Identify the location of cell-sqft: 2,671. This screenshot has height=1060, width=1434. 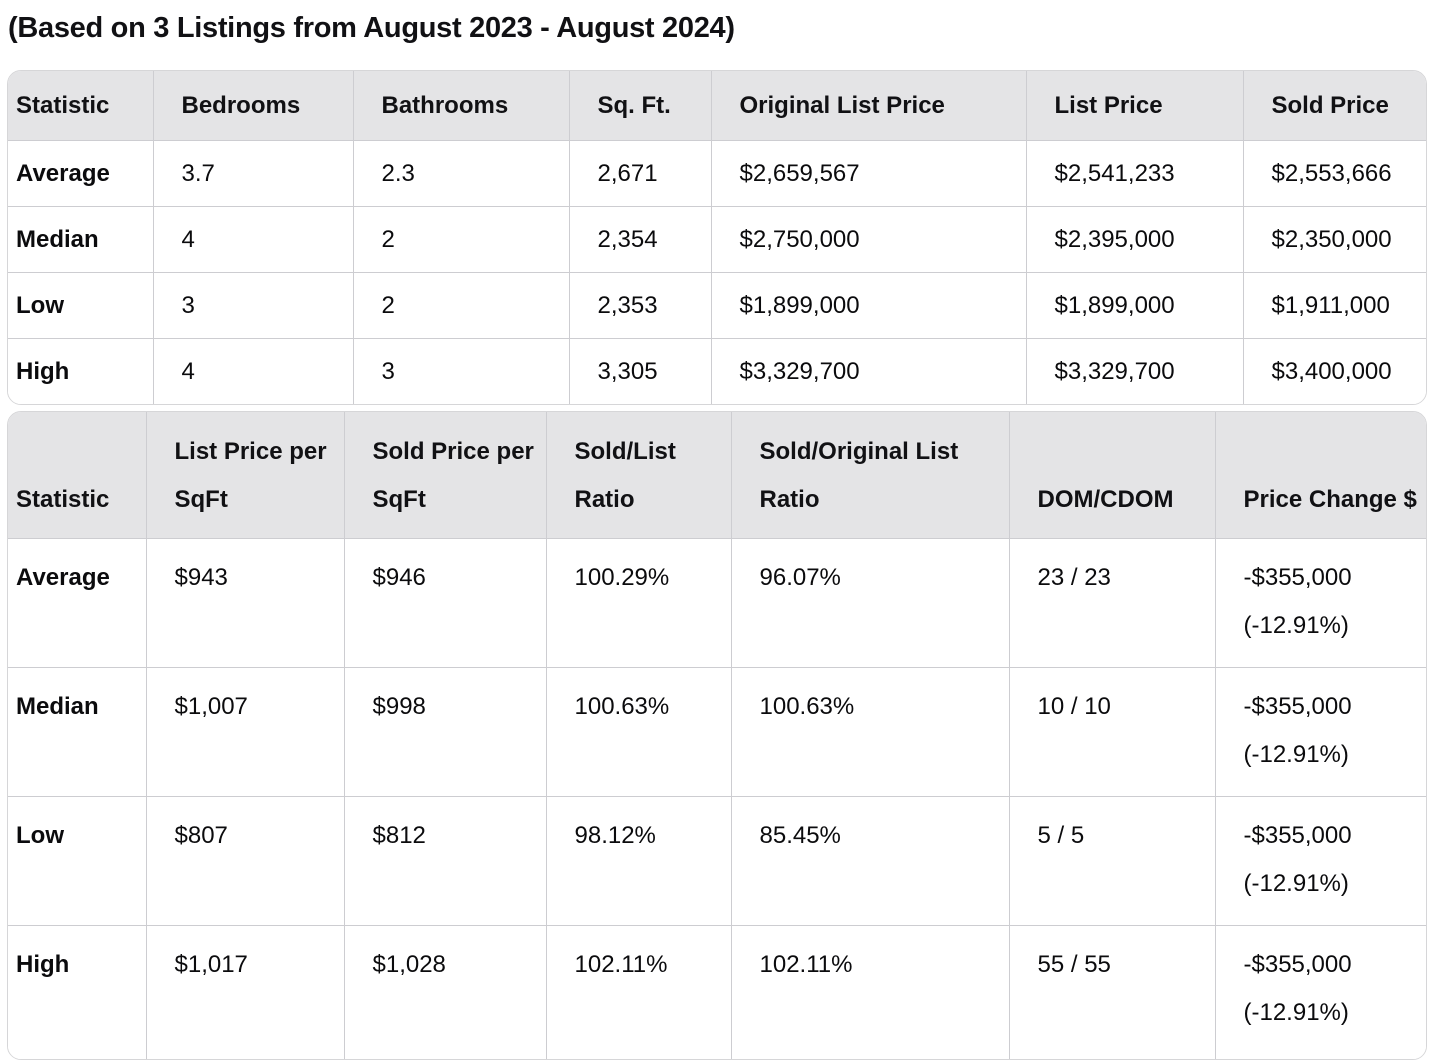
(640, 173).